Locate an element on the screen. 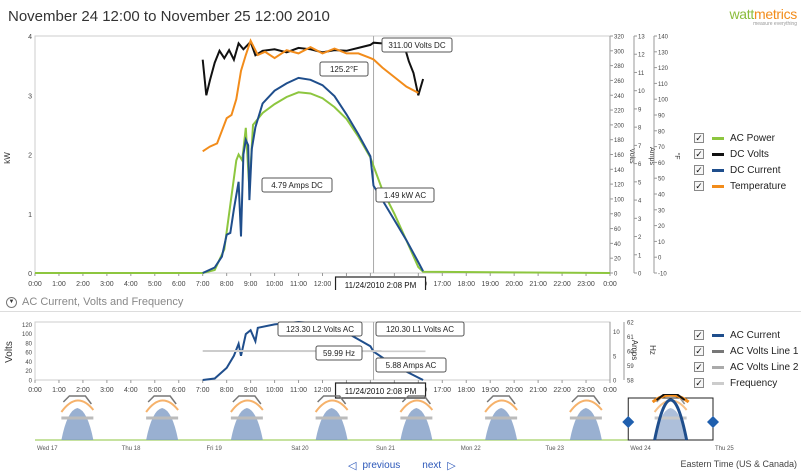 The height and width of the screenshot is (475, 801). hz-tick-label: 58 is located at coordinates (630, 382).